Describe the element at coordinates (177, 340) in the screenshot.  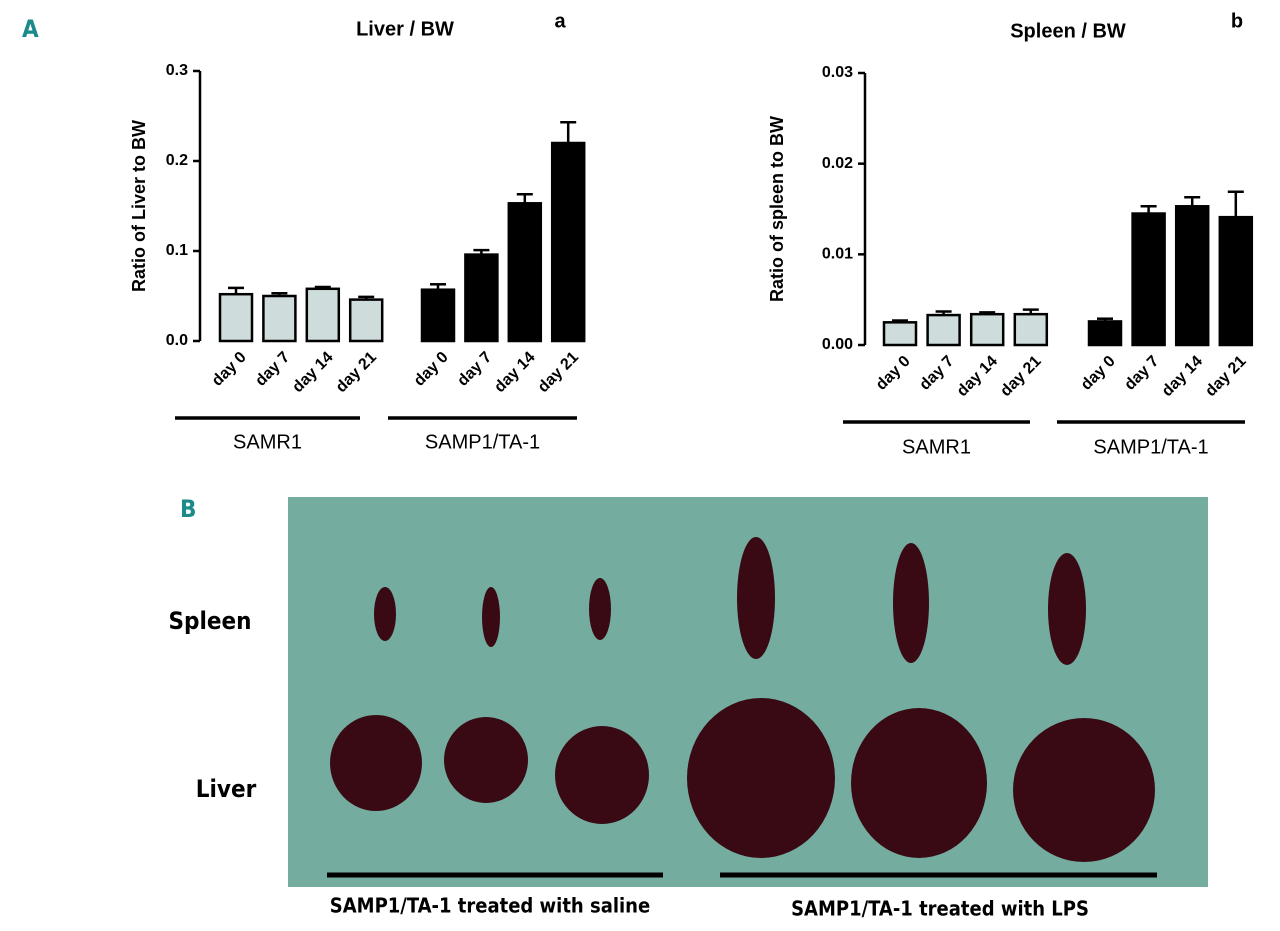
I see `y-tick-label: 0.0` at that location.